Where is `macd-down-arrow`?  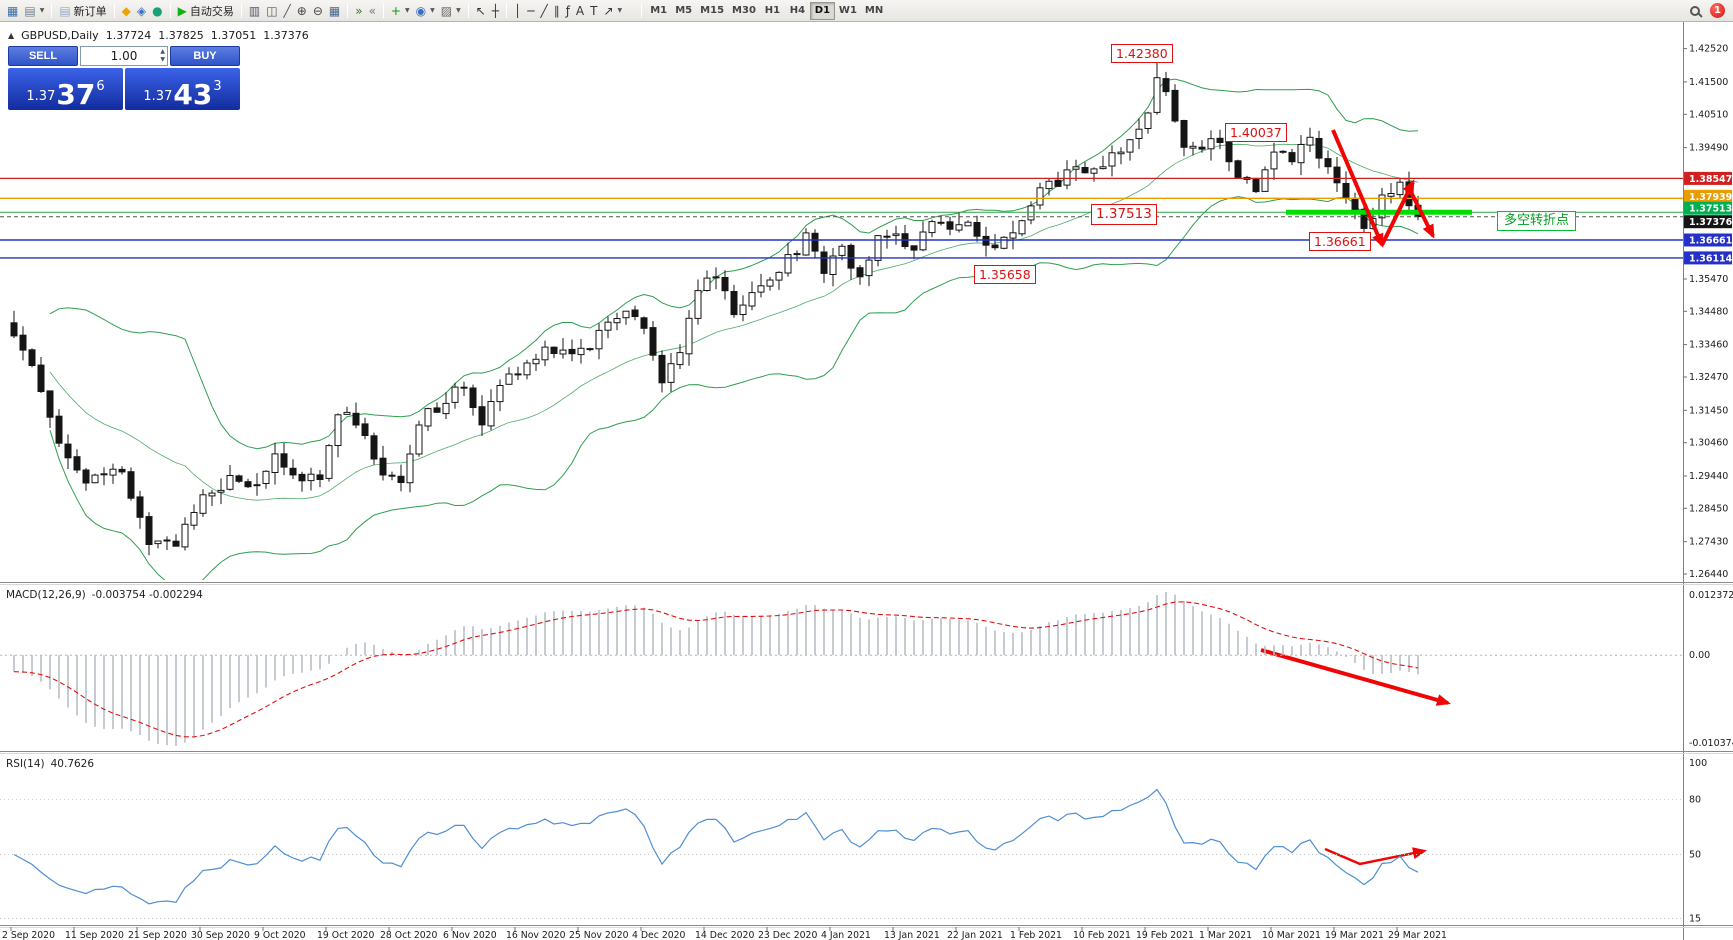
macd-down-arrow is located at coordinates (1355, 677).